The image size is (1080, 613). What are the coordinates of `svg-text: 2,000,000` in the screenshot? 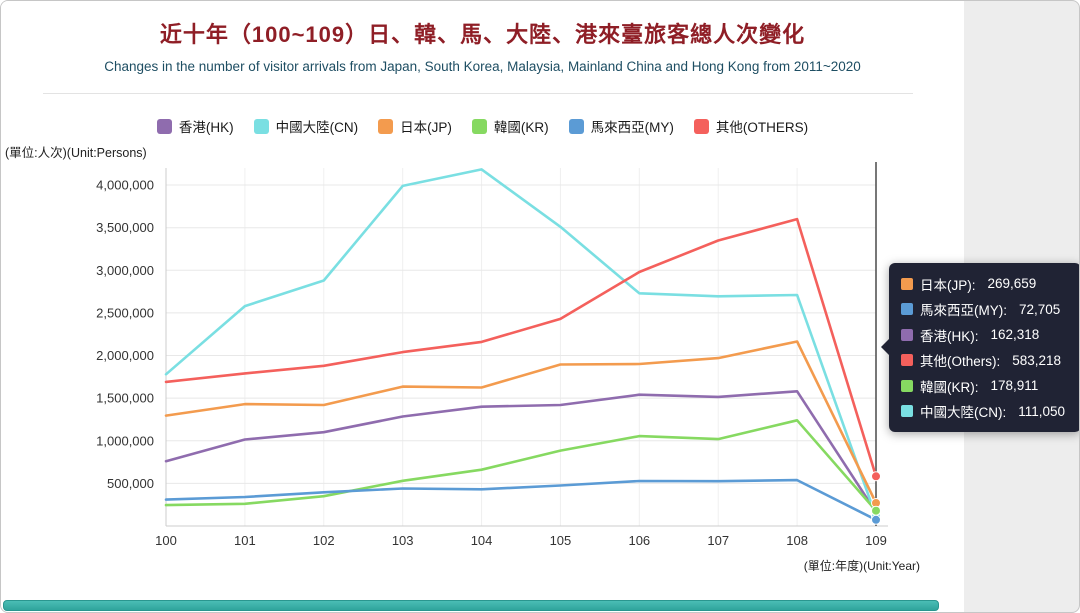 It's located at (125, 355).